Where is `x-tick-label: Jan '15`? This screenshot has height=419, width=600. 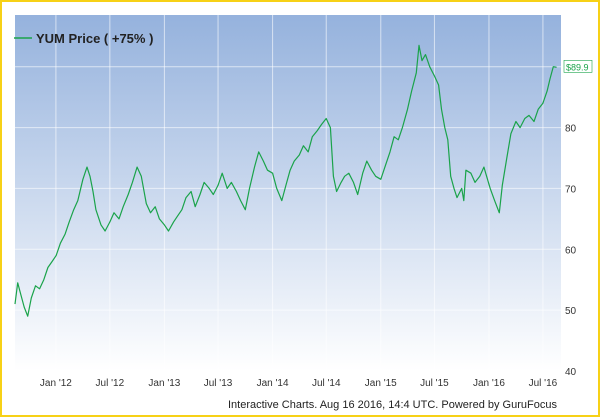
x-tick-label: Jan '15 is located at coordinates (381, 383).